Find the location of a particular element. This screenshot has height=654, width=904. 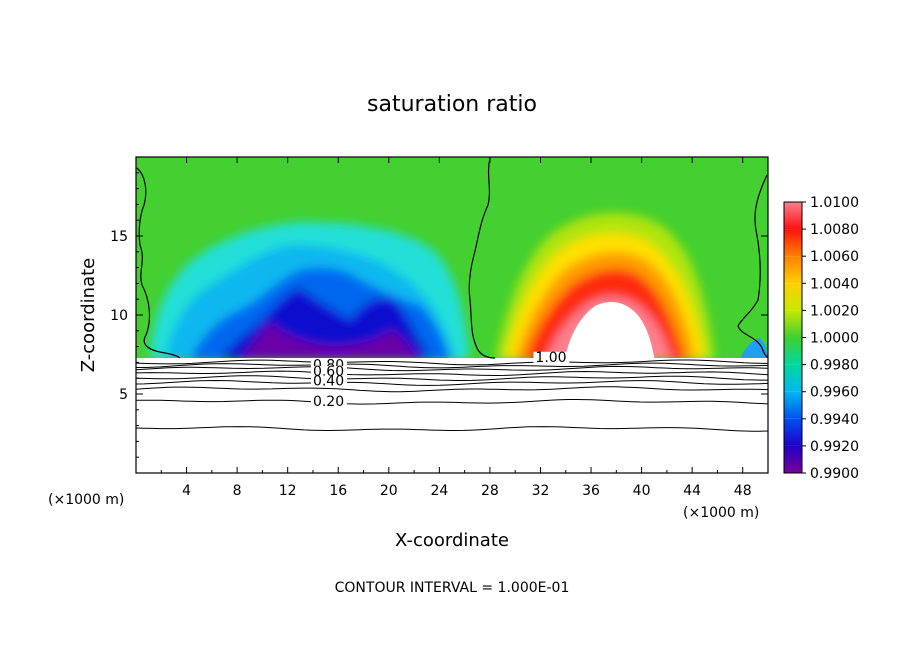

x-tick-label: 12 is located at coordinates (288, 491).